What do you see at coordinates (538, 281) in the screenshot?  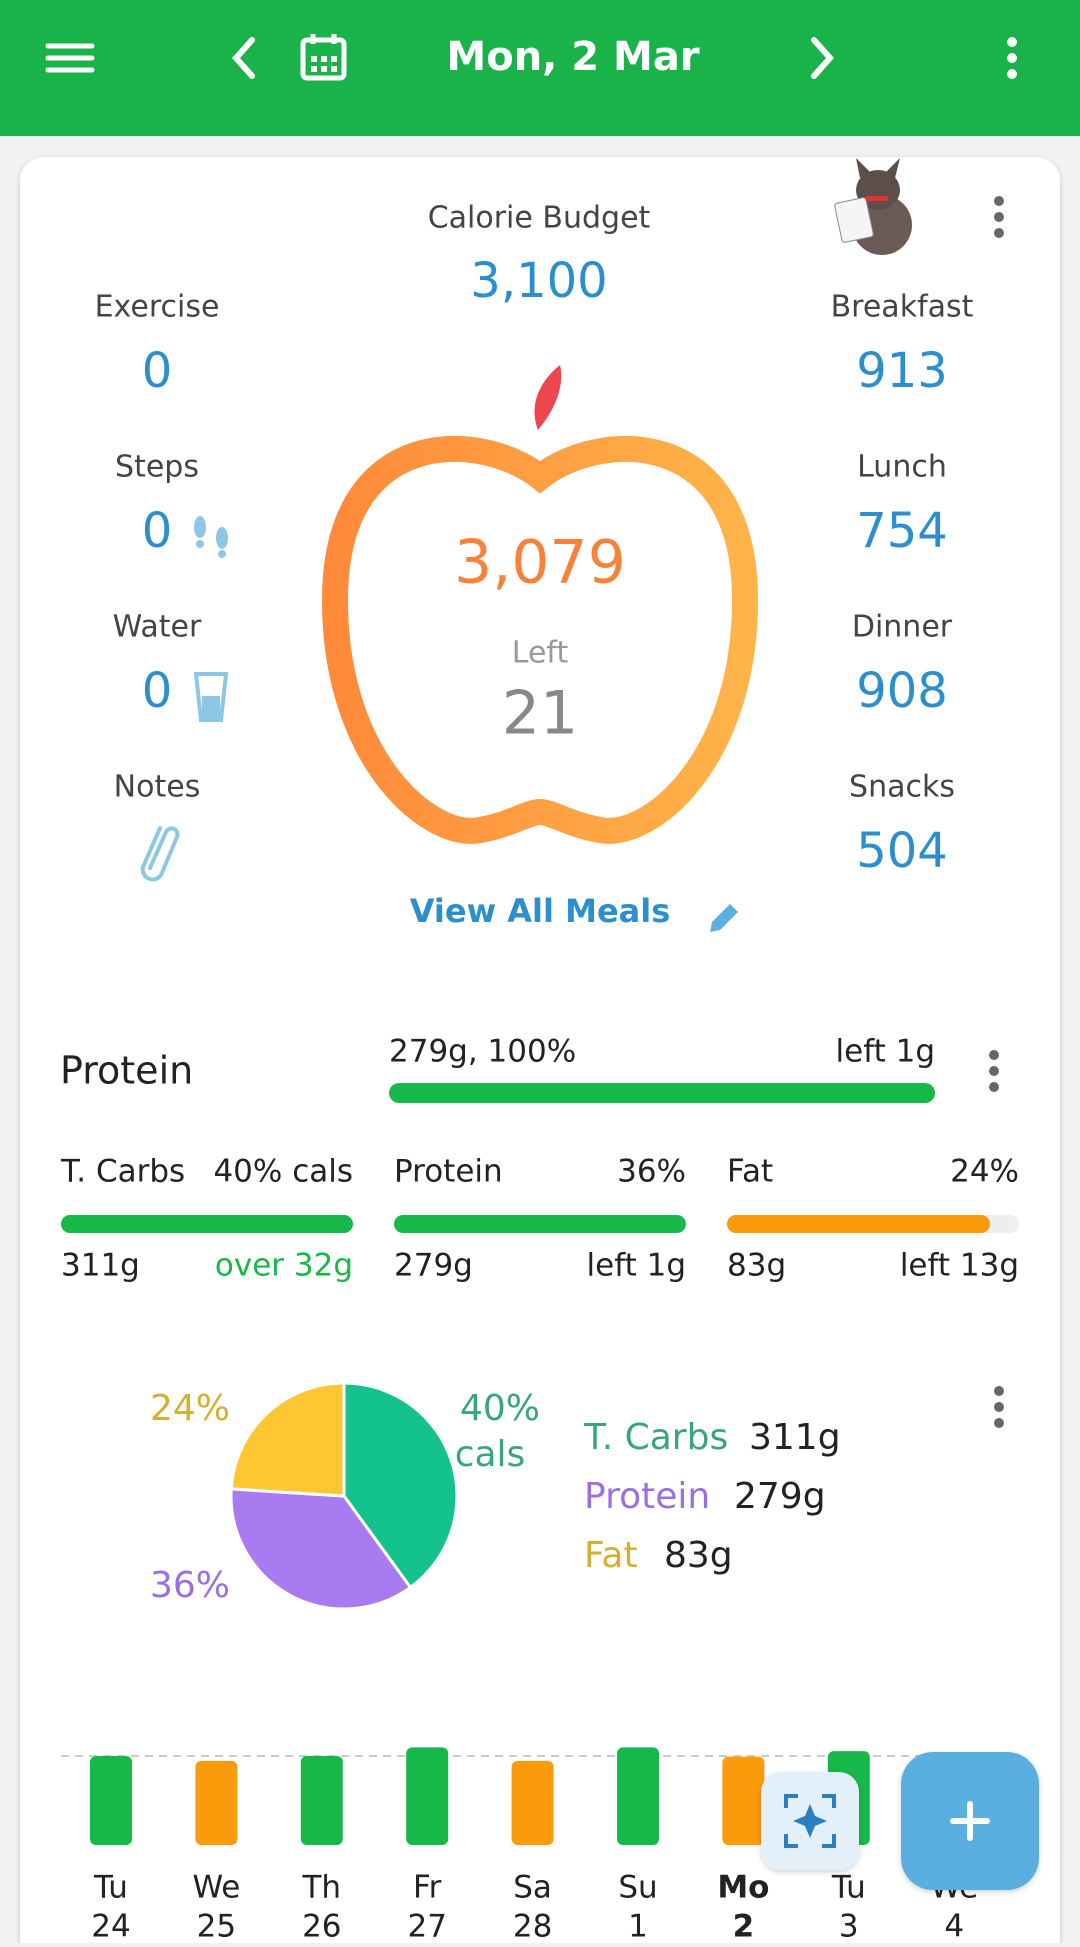 I see `budget-value: 3,100` at bounding box center [538, 281].